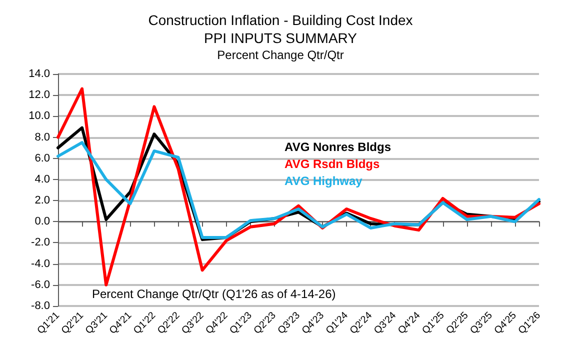 The height and width of the screenshot is (361, 561). I want to click on y-tick-label: -4.0, so click(40, 264).